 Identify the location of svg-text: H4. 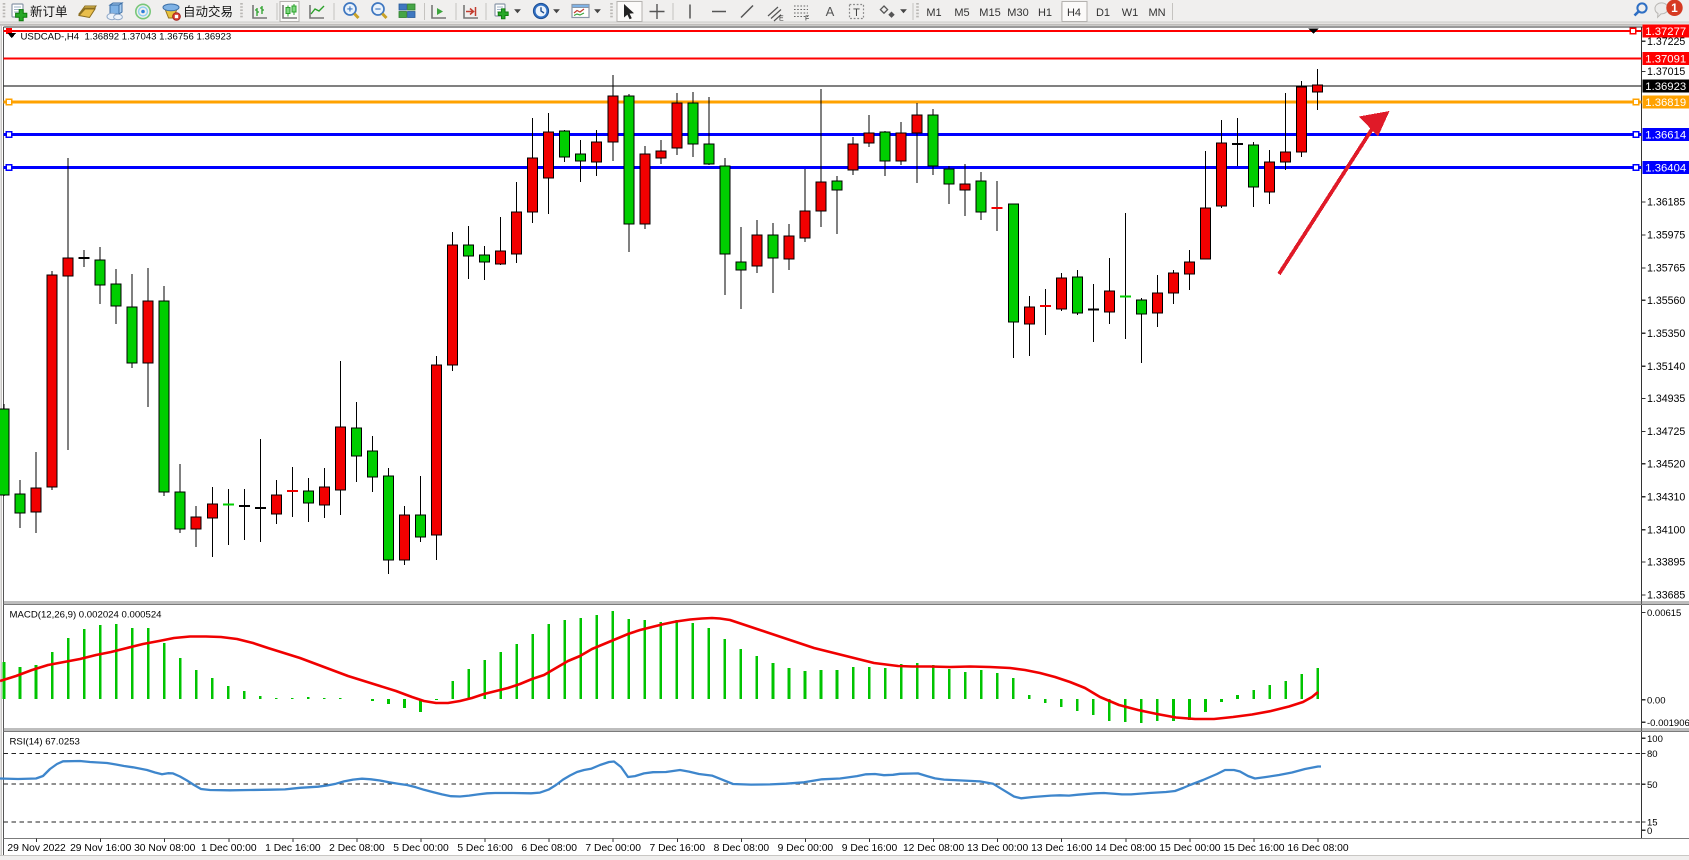
(1074, 13).